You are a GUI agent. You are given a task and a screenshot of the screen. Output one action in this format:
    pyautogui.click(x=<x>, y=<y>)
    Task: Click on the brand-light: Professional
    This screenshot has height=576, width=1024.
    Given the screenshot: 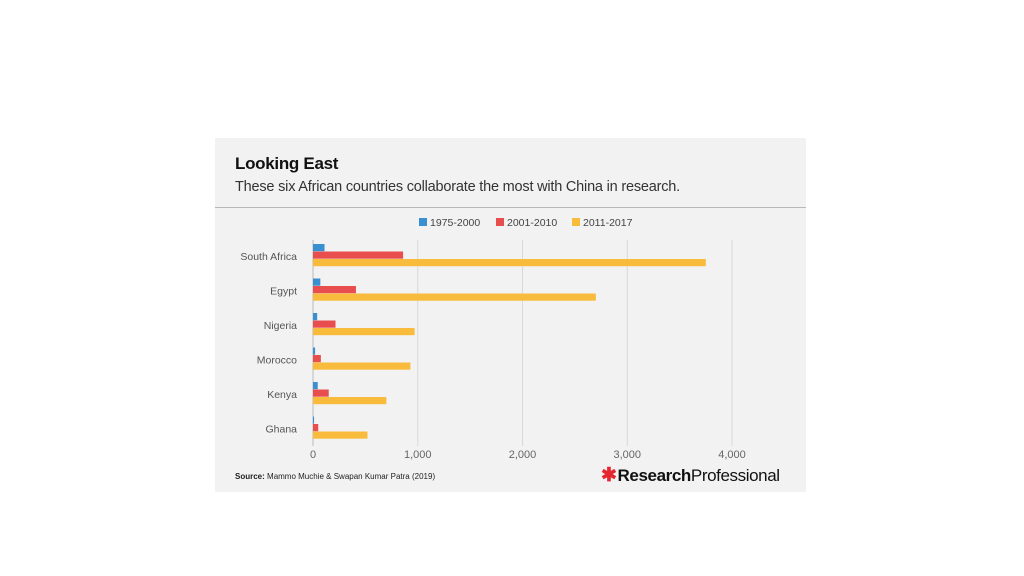 What is the action you would take?
    pyautogui.click(x=735, y=475)
    